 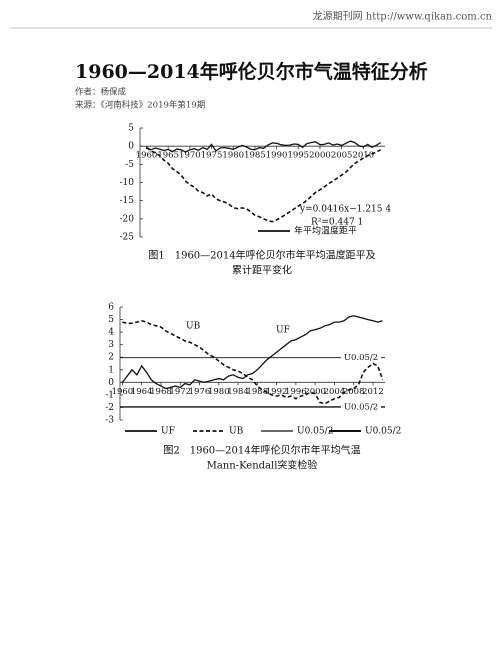 I want to click on y-tick-label: -15, so click(x=127, y=201).